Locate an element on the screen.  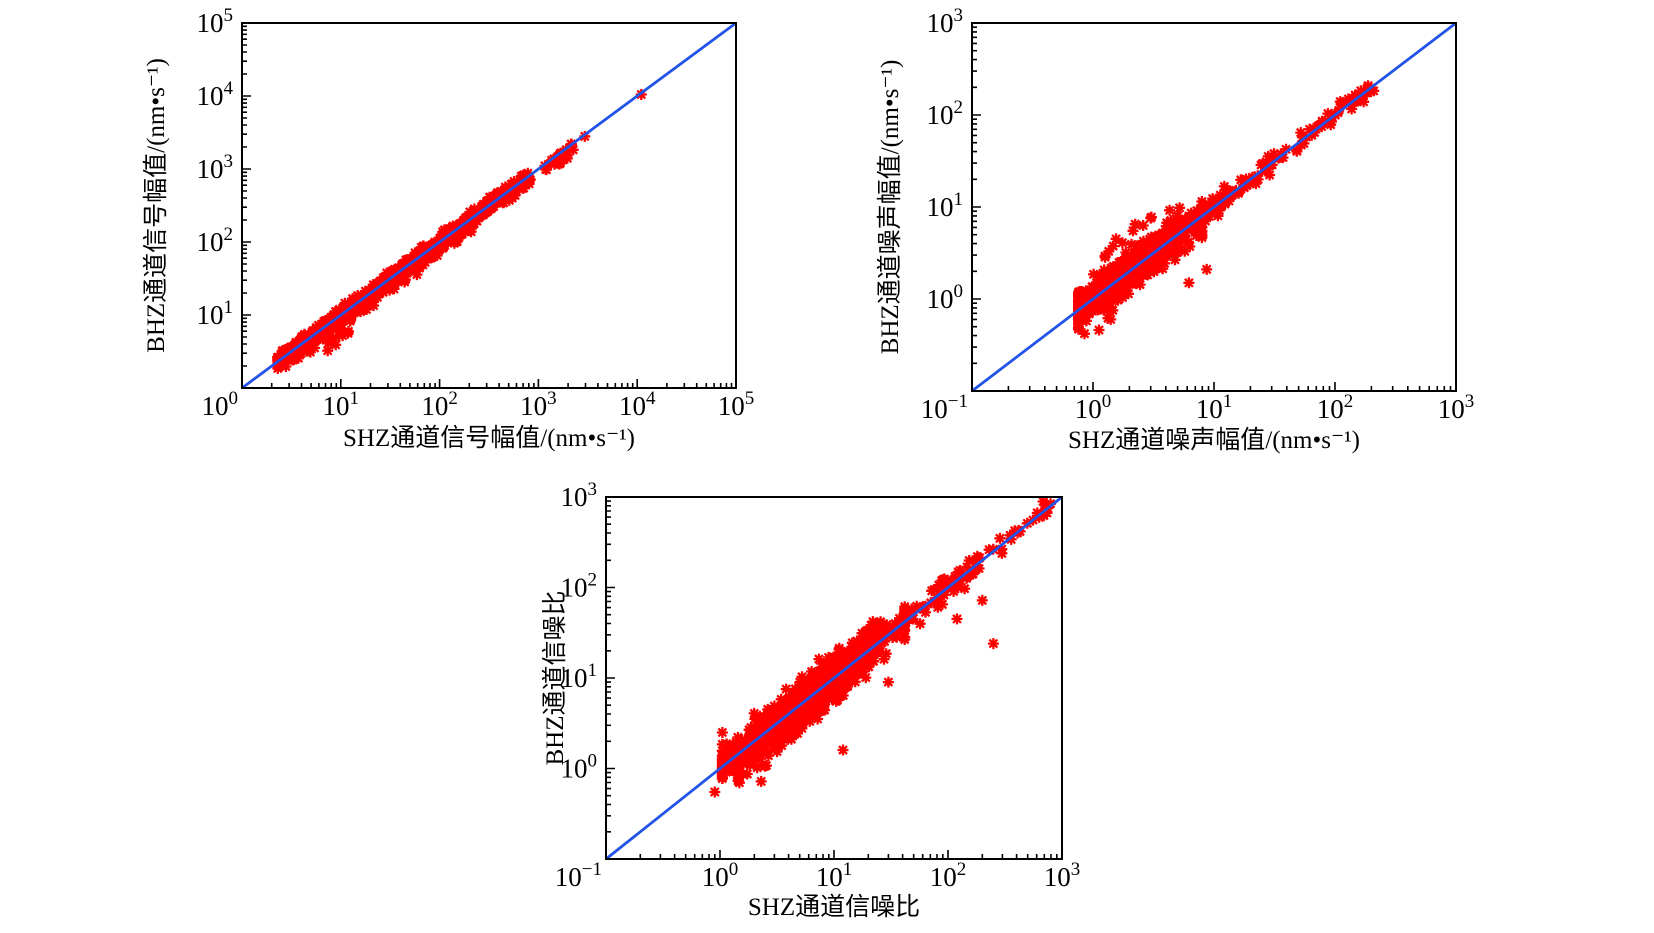
snr-y-tick-label: 103 is located at coordinates (579, 495).